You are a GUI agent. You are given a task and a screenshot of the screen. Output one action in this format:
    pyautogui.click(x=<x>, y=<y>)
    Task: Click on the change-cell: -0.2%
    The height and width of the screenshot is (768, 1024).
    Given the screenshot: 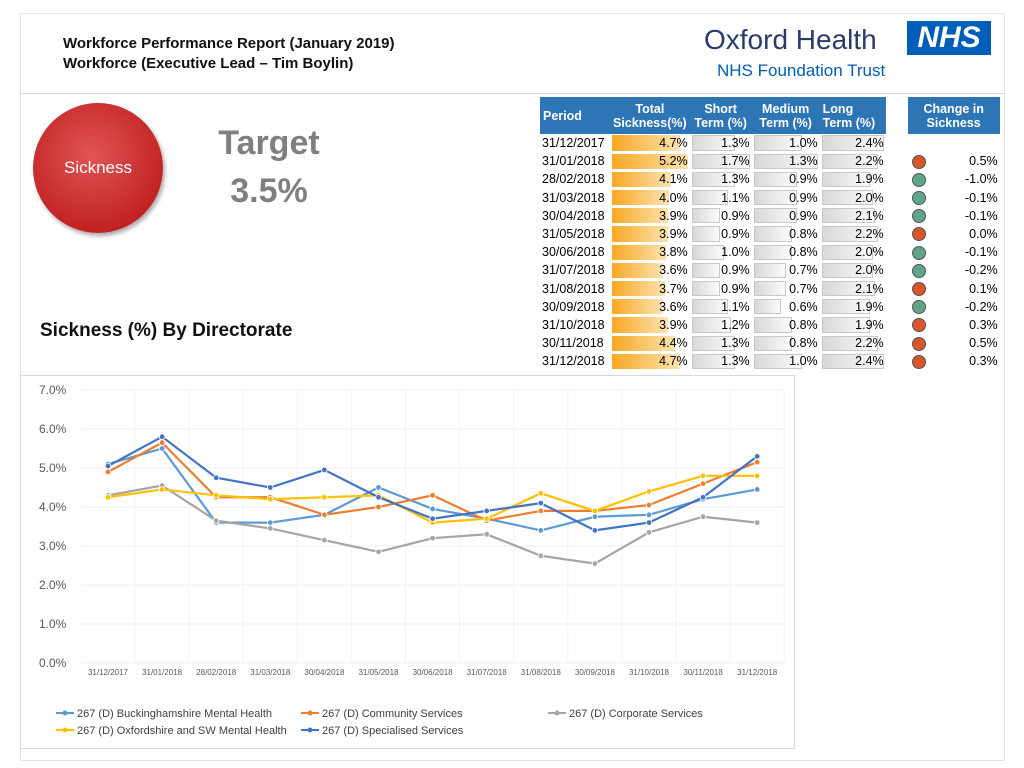 What is the action you would take?
    pyautogui.click(x=953, y=307)
    